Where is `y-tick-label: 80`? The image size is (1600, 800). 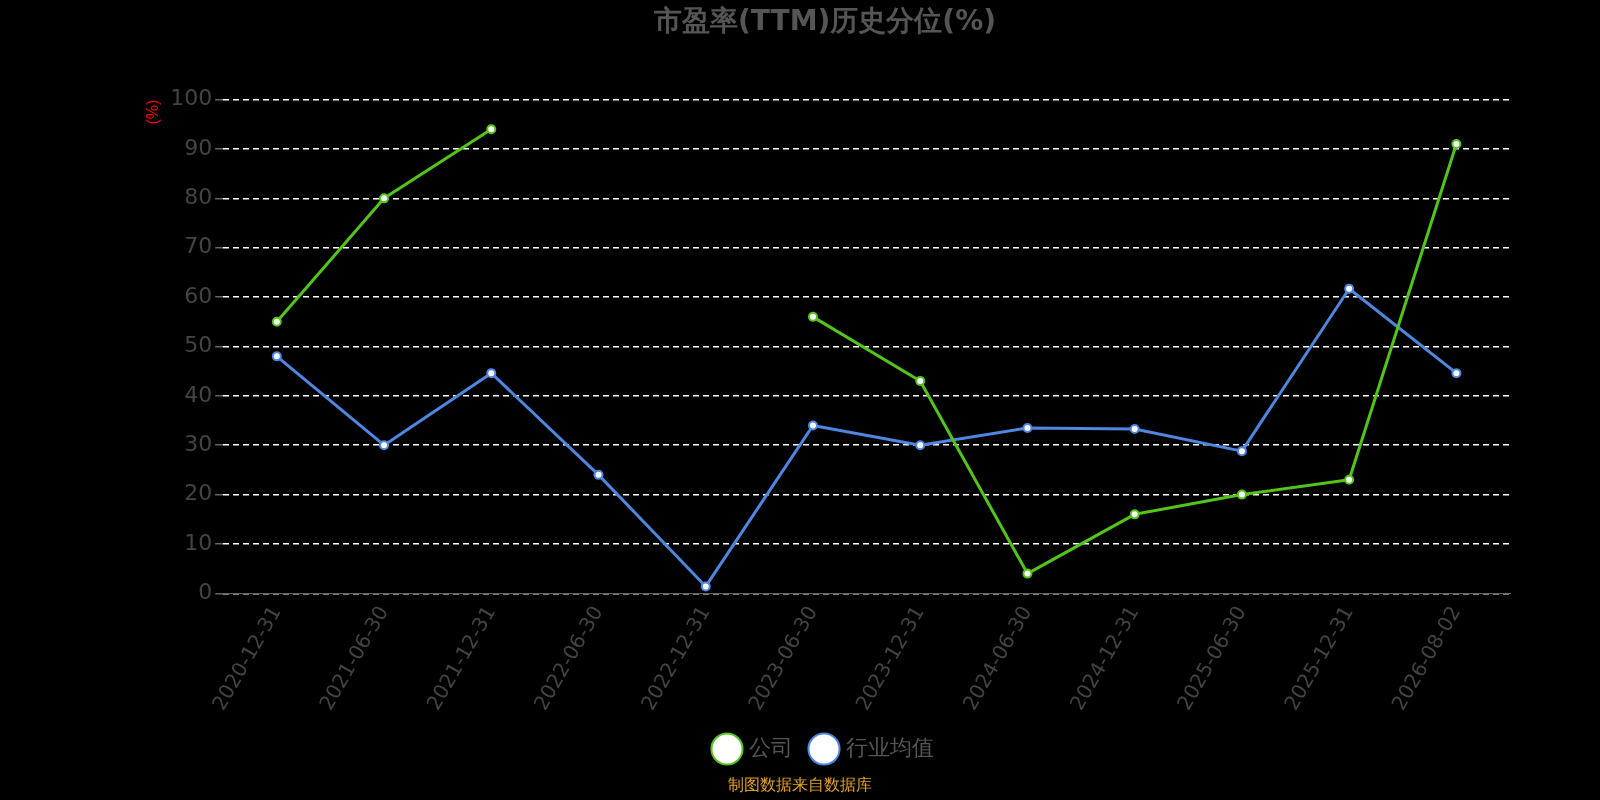 y-tick-label: 80 is located at coordinates (198, 197).